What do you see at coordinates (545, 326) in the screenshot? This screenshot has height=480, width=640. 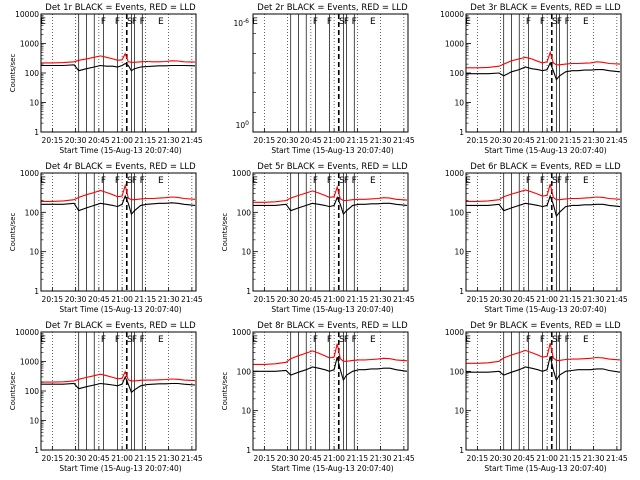 I see `panel-title: Det 9r BLACK = Events, RED = LLD` at bounding box center [545, 326].